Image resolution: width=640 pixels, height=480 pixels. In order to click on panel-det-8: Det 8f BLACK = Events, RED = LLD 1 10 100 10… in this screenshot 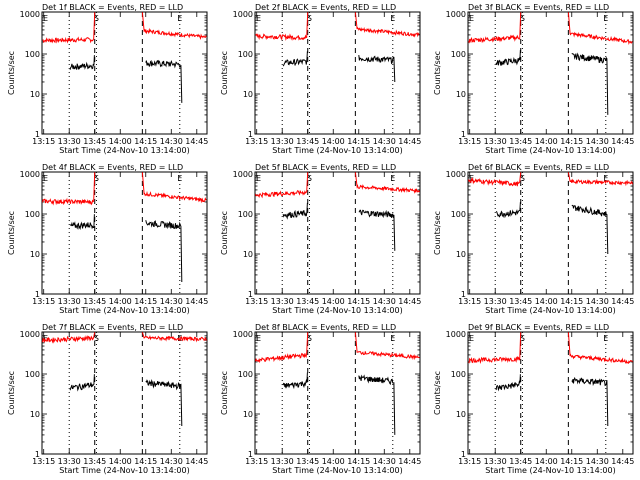, I will do `click(320, 399)`.